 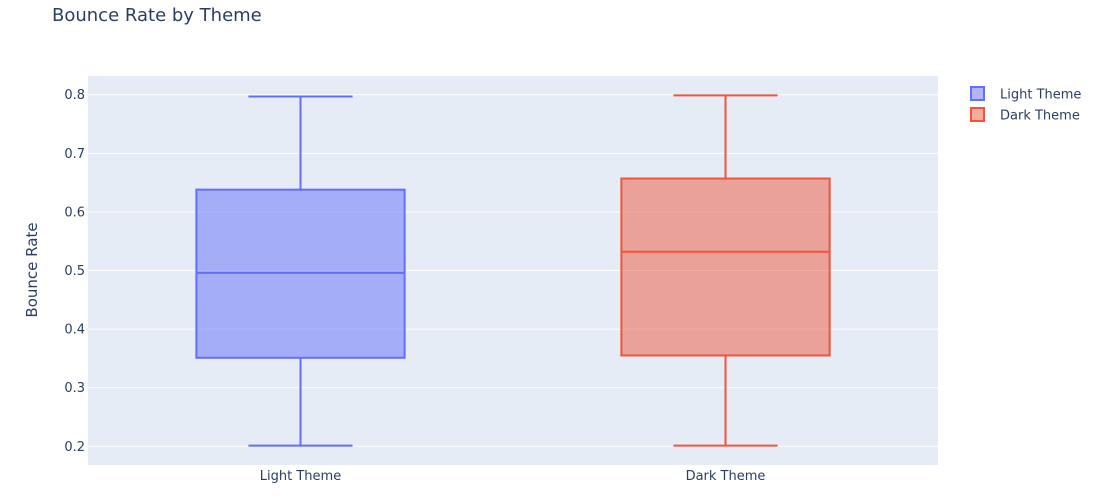 I want to click on y-axis-ticks: 0.2 0.3 0.4 0.5 0.6 0.7 0.8, so click(x=74, y=271).